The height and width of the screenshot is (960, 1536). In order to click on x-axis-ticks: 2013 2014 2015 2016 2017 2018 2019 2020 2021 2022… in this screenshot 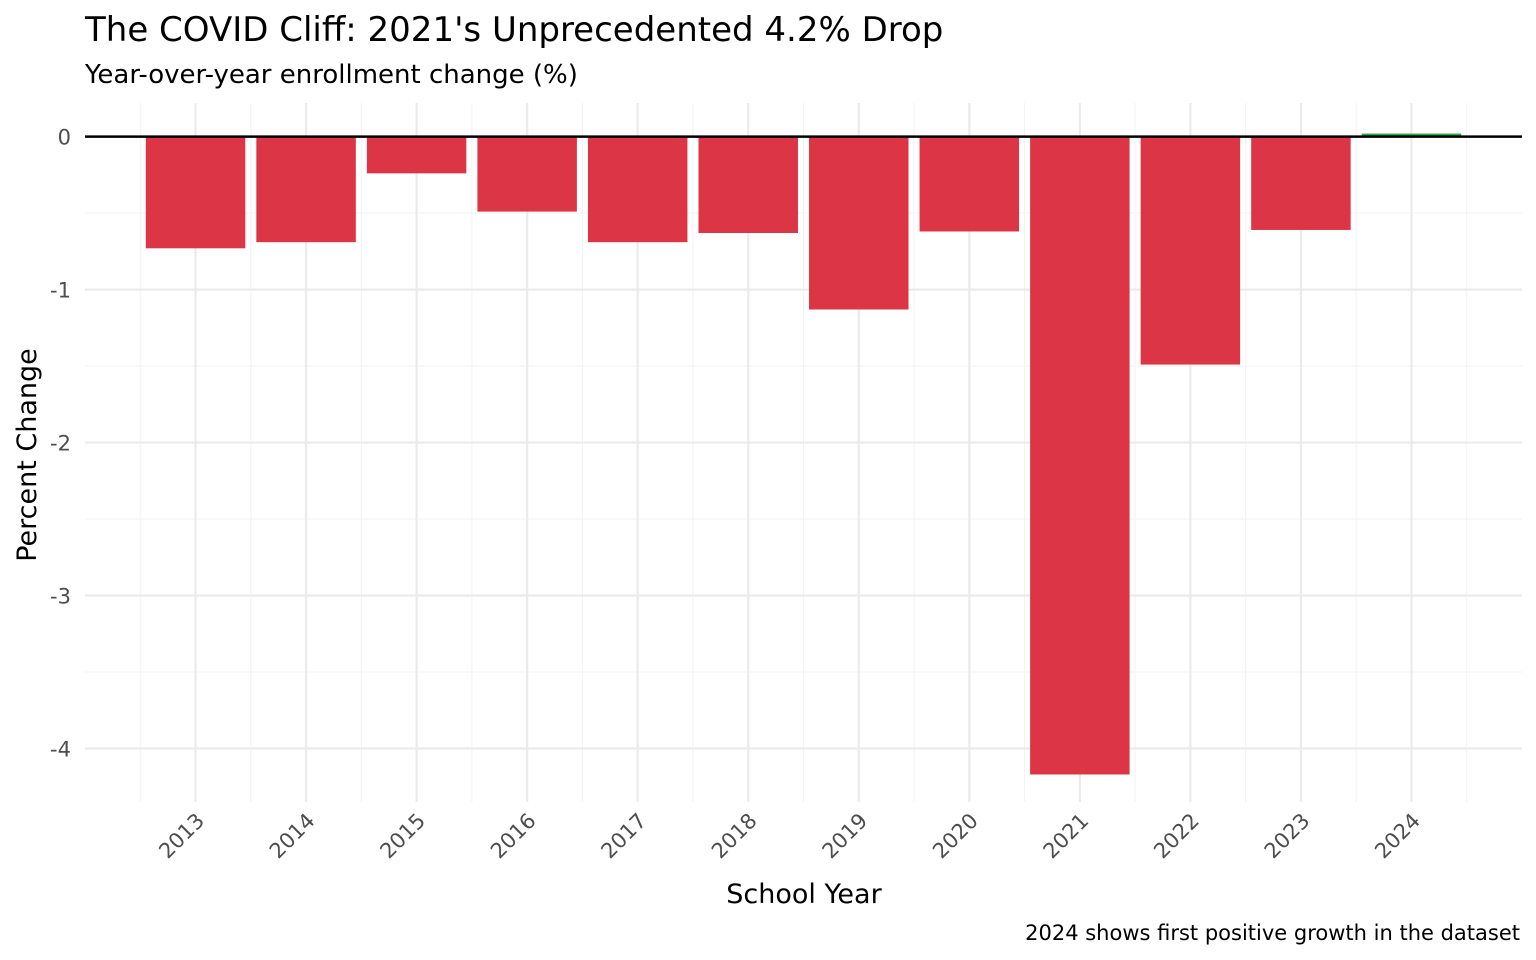, I will do `click(789, 836)`.